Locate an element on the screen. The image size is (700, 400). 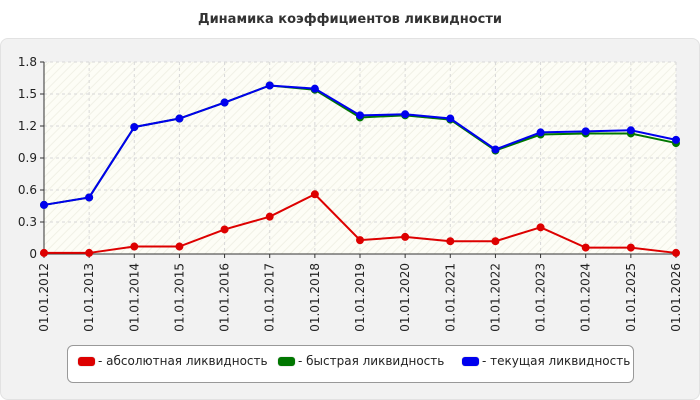
legend-label: - быстрая ликвидность is located at coordinates (371, 361).